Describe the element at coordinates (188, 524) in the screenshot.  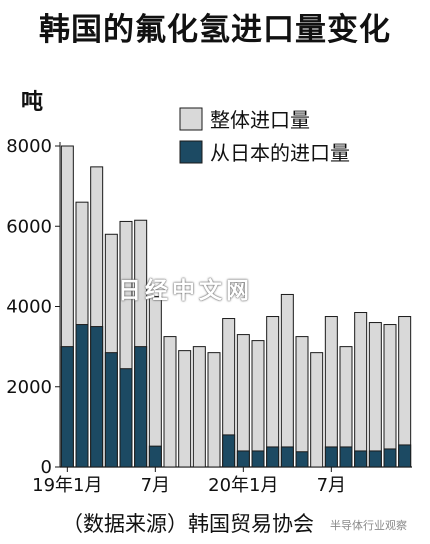
I see `source-note: （数据来源）韩国贸易协会` at that location.